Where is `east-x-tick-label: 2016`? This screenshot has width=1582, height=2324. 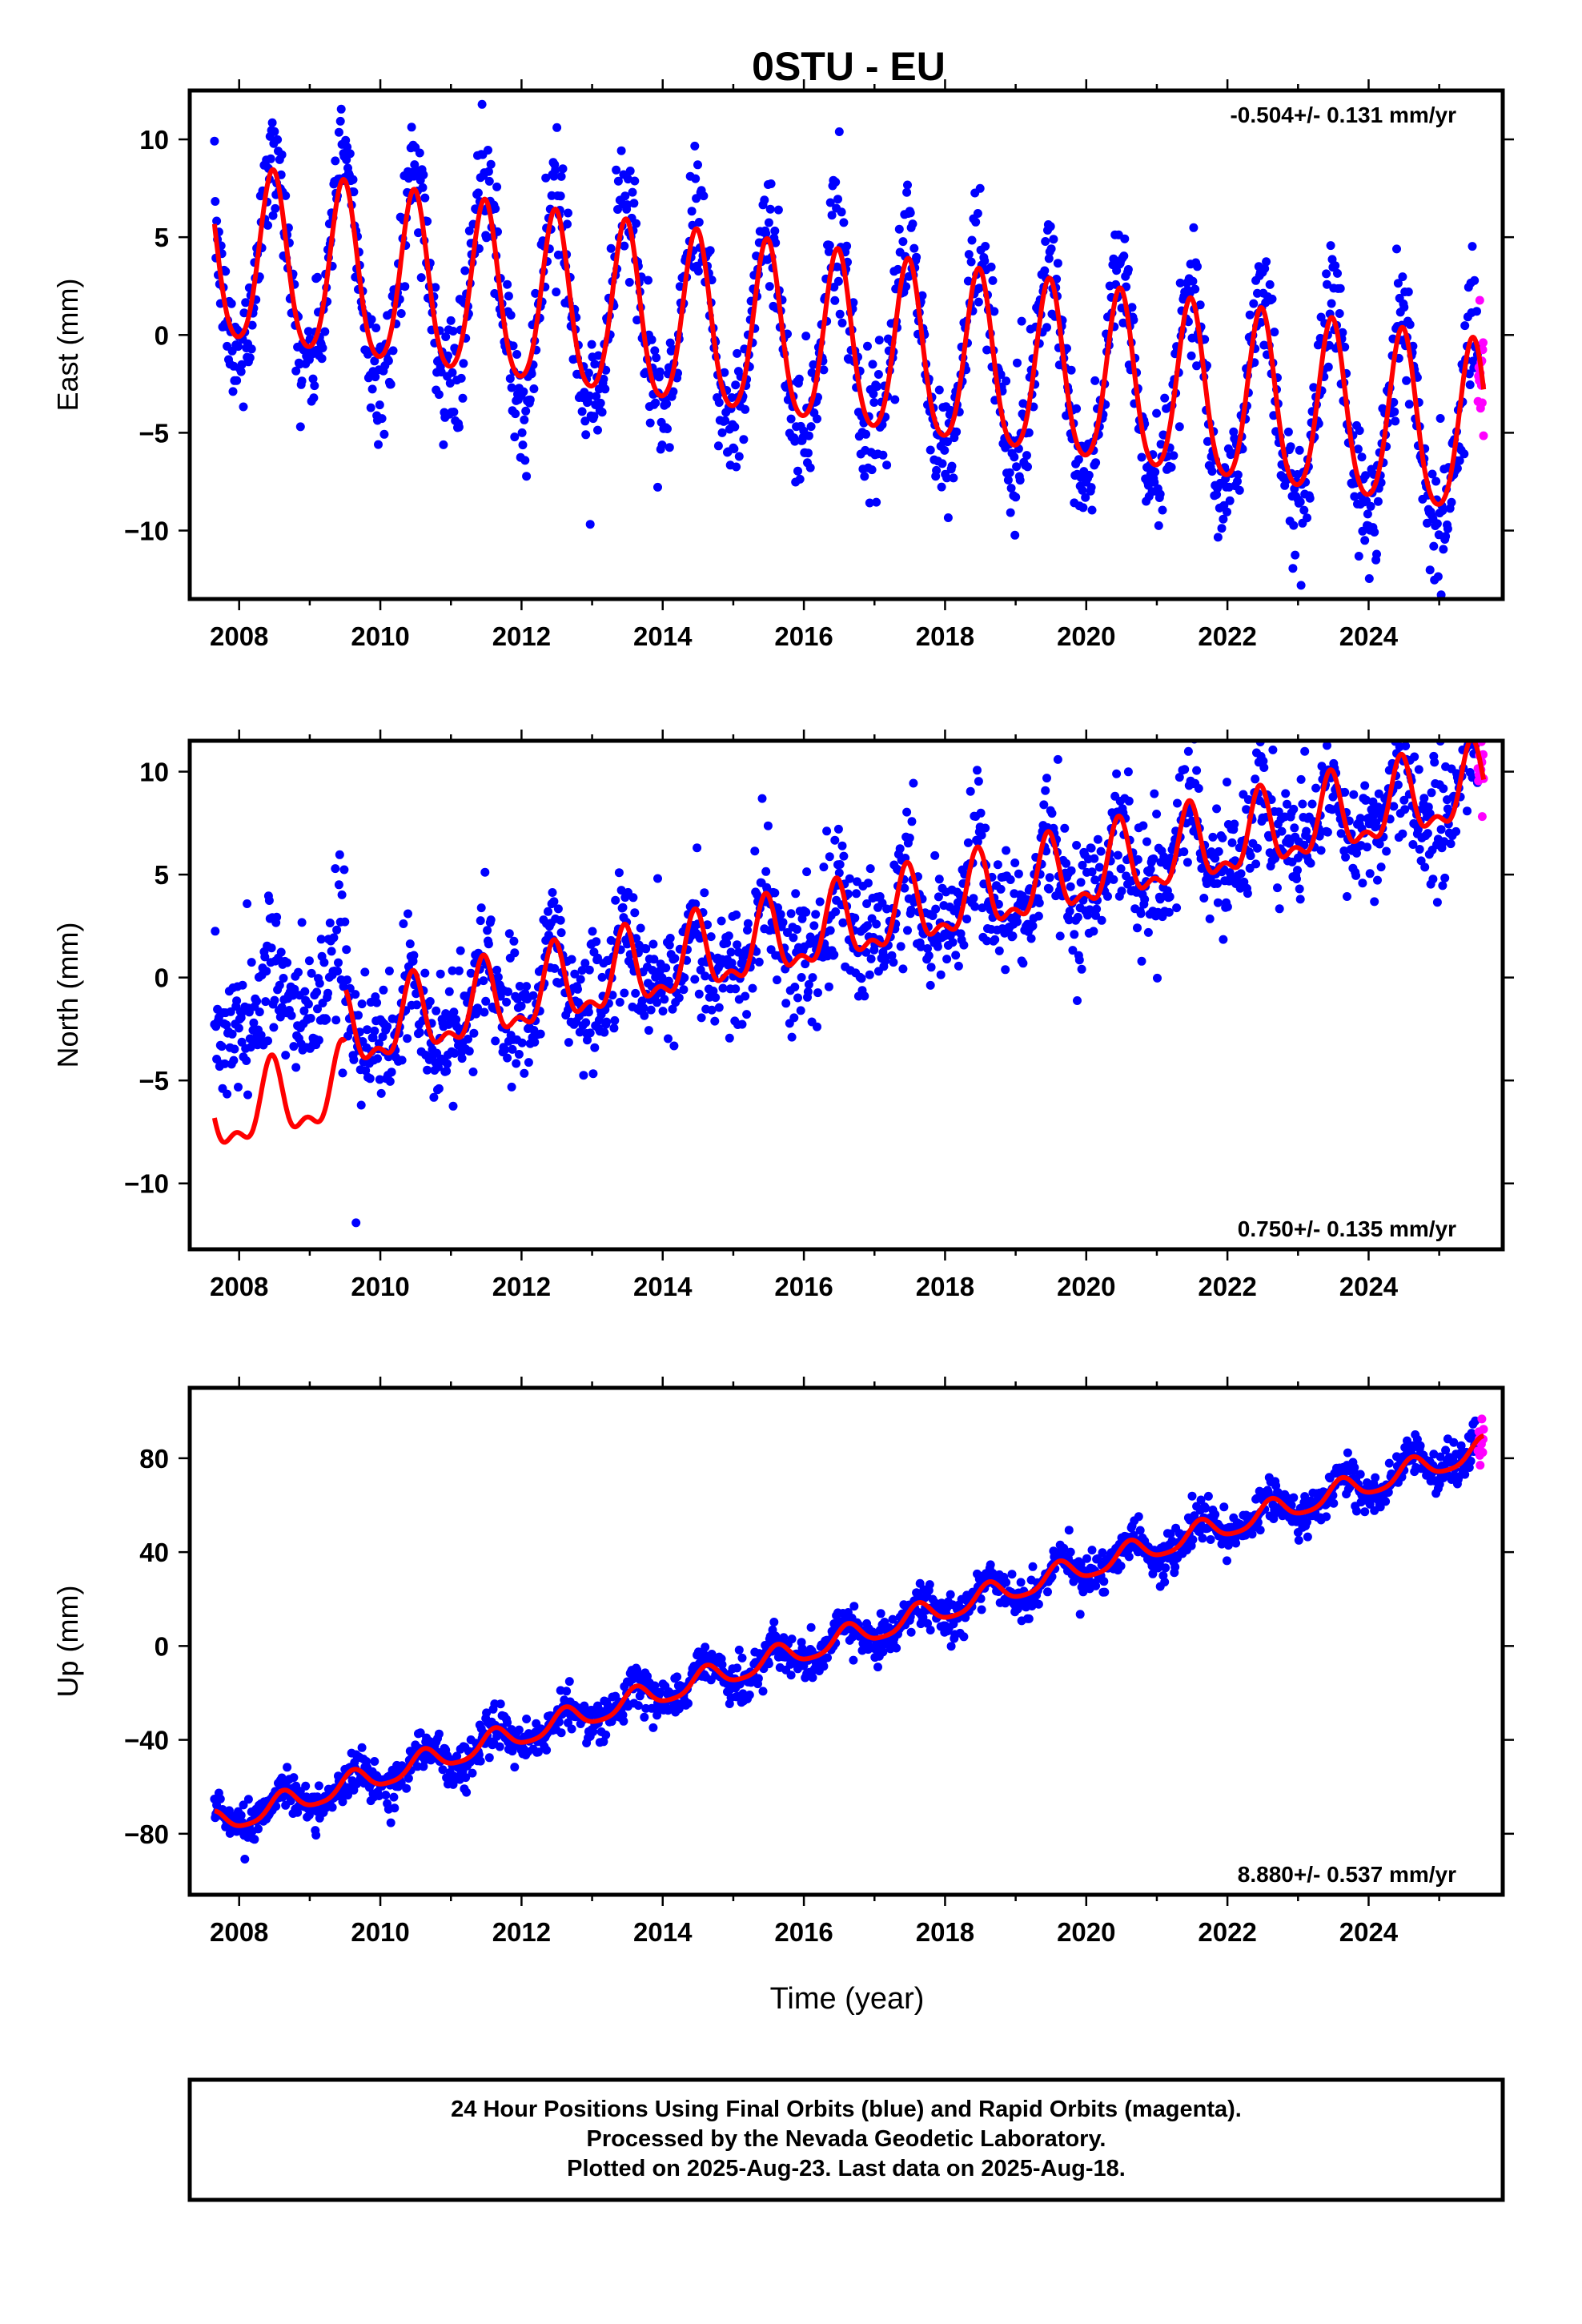 east-x-tick-label: 2016 is located at coordinates (804, 636).